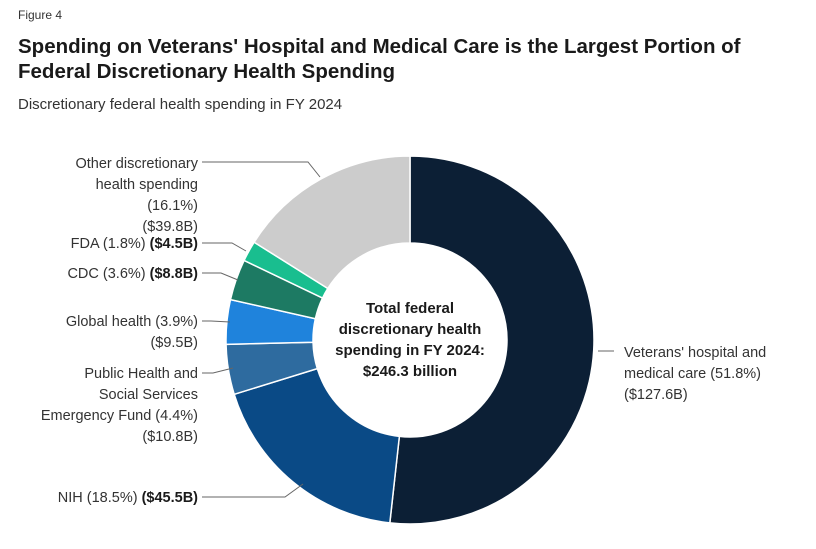 This screenshot has height=549, width=816. Describe the element at coordinates (410, 329) in the screenshot. I see `center-label-line: discretionary health` at that location.